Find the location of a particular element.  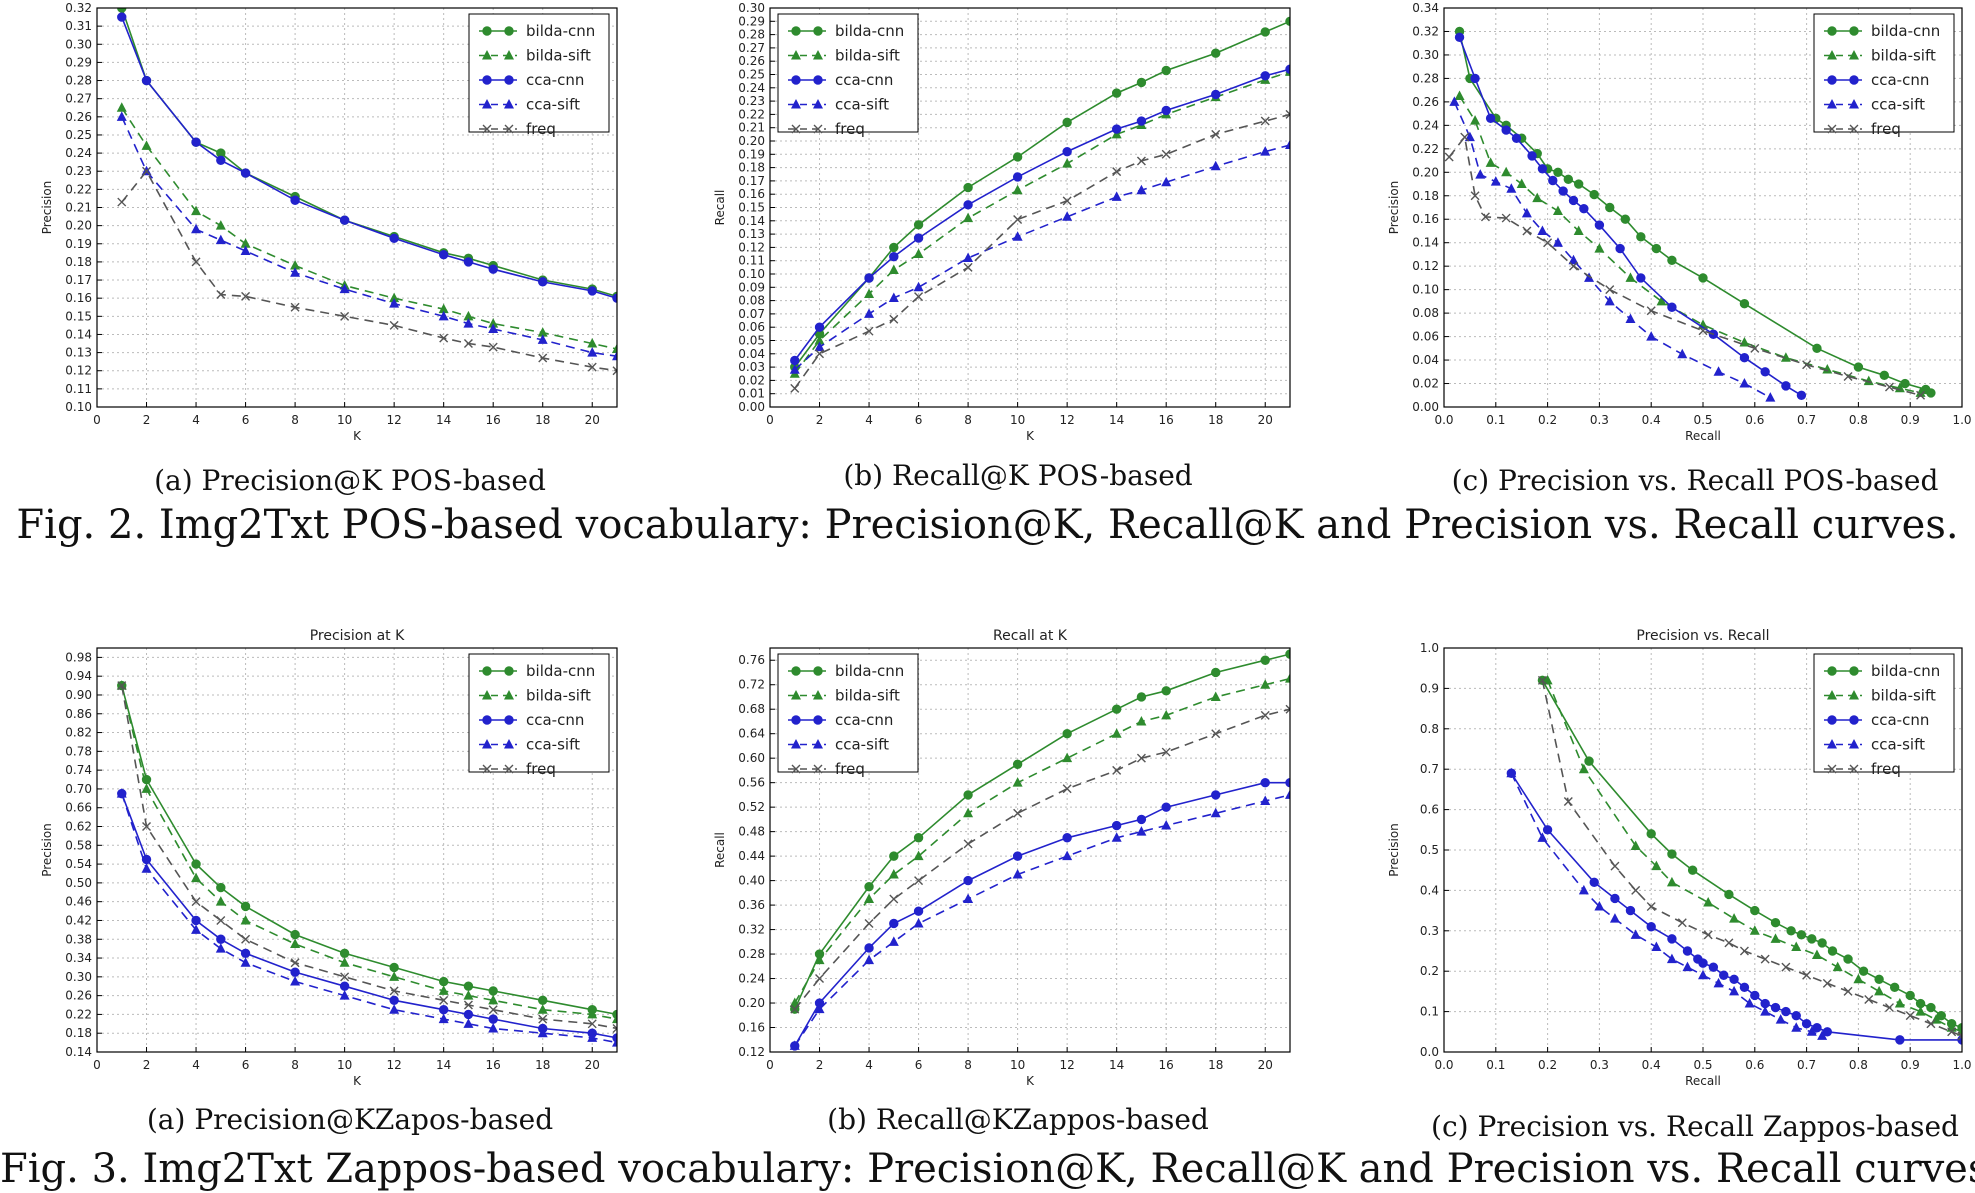

y-tick-label: 0.22 is located at coordinates (1425, 149).